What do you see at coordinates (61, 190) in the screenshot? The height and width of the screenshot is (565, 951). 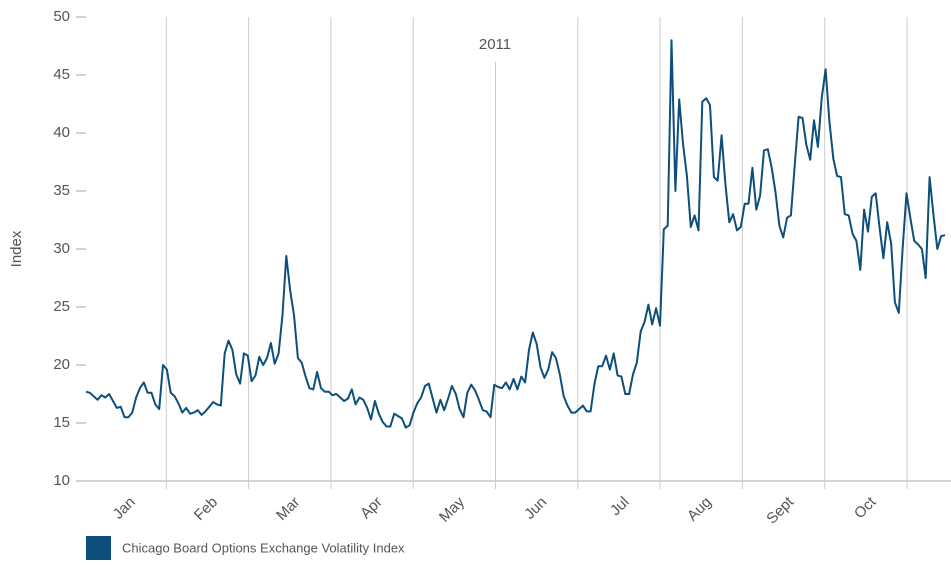 I see `y-tick-label: 35` at bounding box center [61, 190].